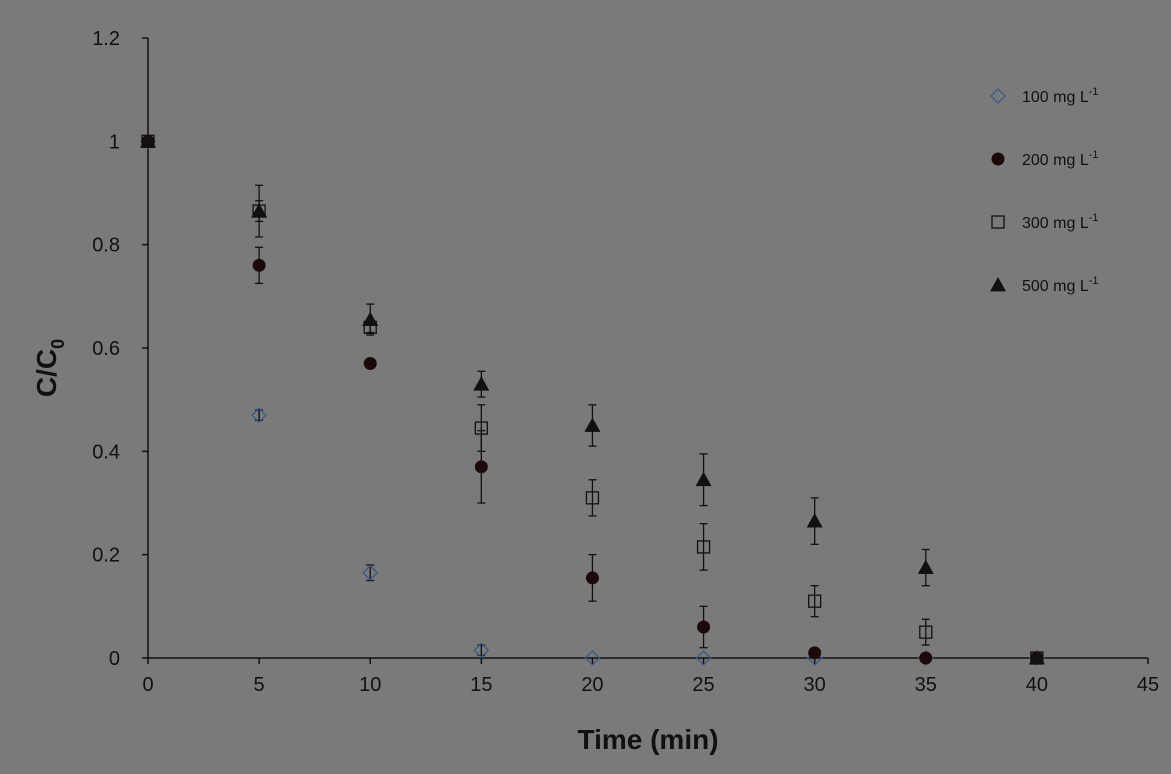 The width and height of the screenshot is (1171, 774). What do you see at coordinates (703, 685) in the screenshot?
I see `x-tick-label: 25` at bounding box center [703, 685].